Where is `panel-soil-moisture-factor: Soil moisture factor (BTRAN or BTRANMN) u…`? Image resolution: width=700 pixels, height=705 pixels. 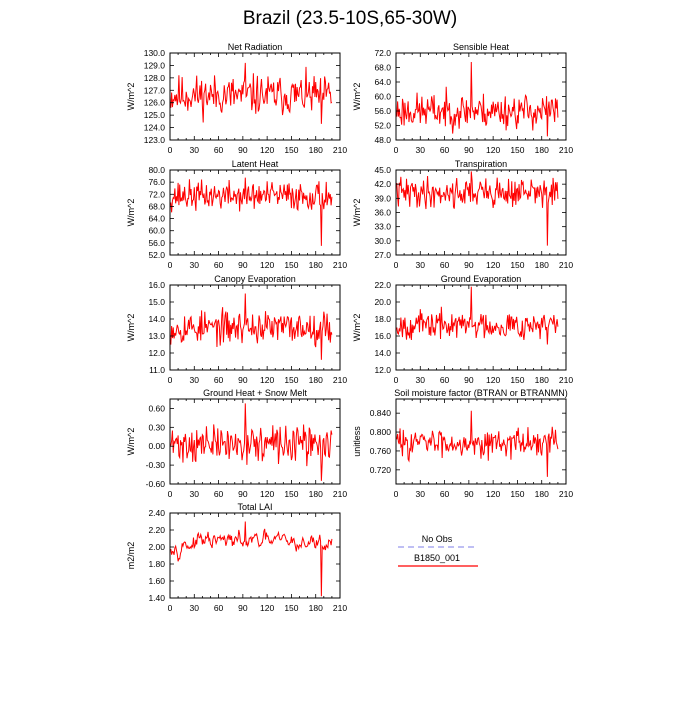 panel-soil-moisture-factor: Soil moisture factor (BTRAN or BTRANMN) u… is located at coordinates (462, 443).